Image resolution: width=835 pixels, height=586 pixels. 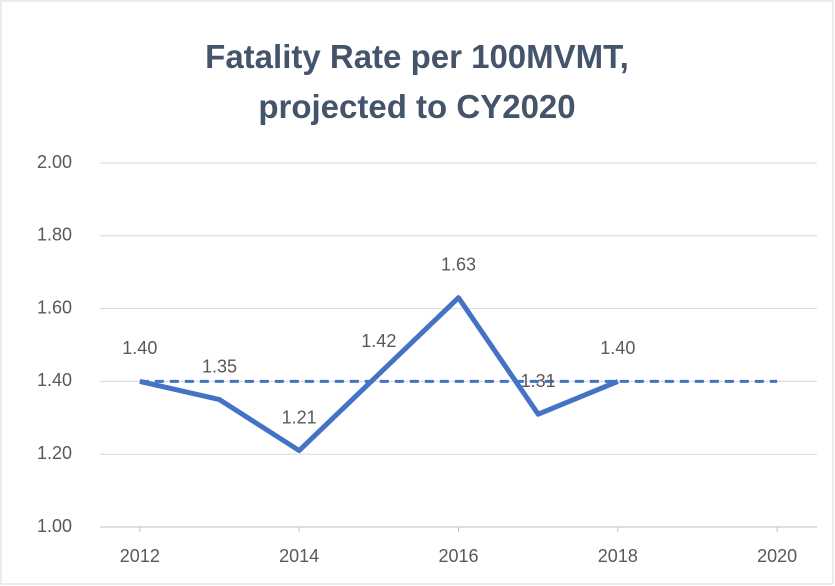 I want to click on data-label: 1.31, so click(x=538, y=381).